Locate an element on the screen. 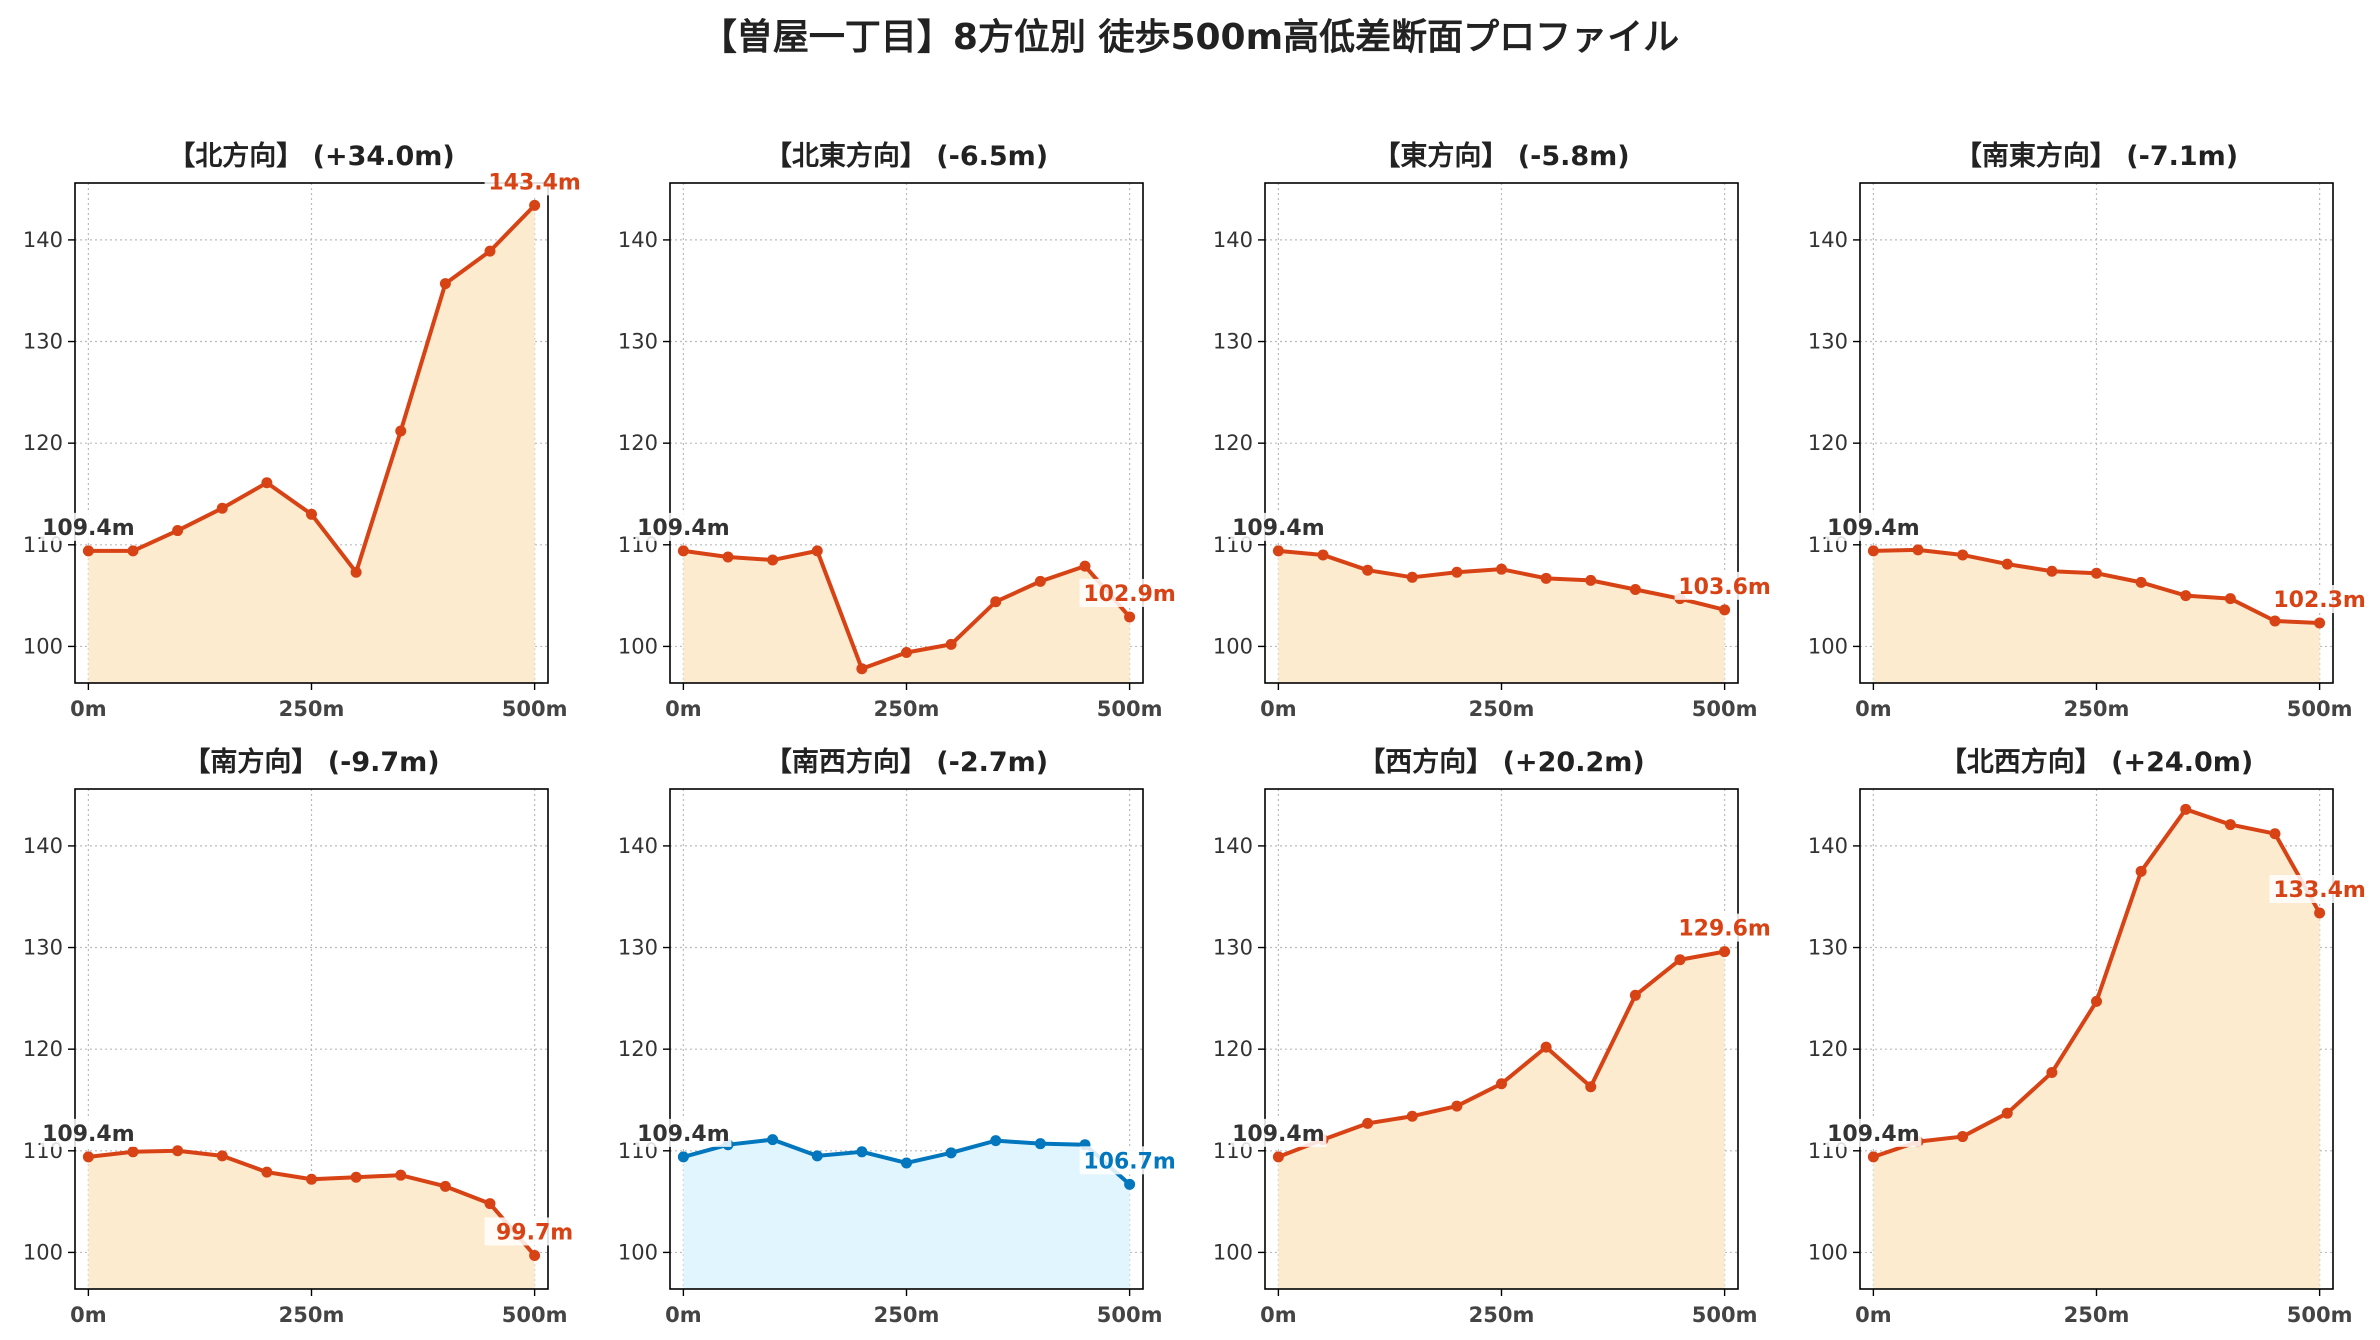 This screenshot has width=2380, height=1340. end-value-label: 129.6m is located at coordinates (1724, 929).